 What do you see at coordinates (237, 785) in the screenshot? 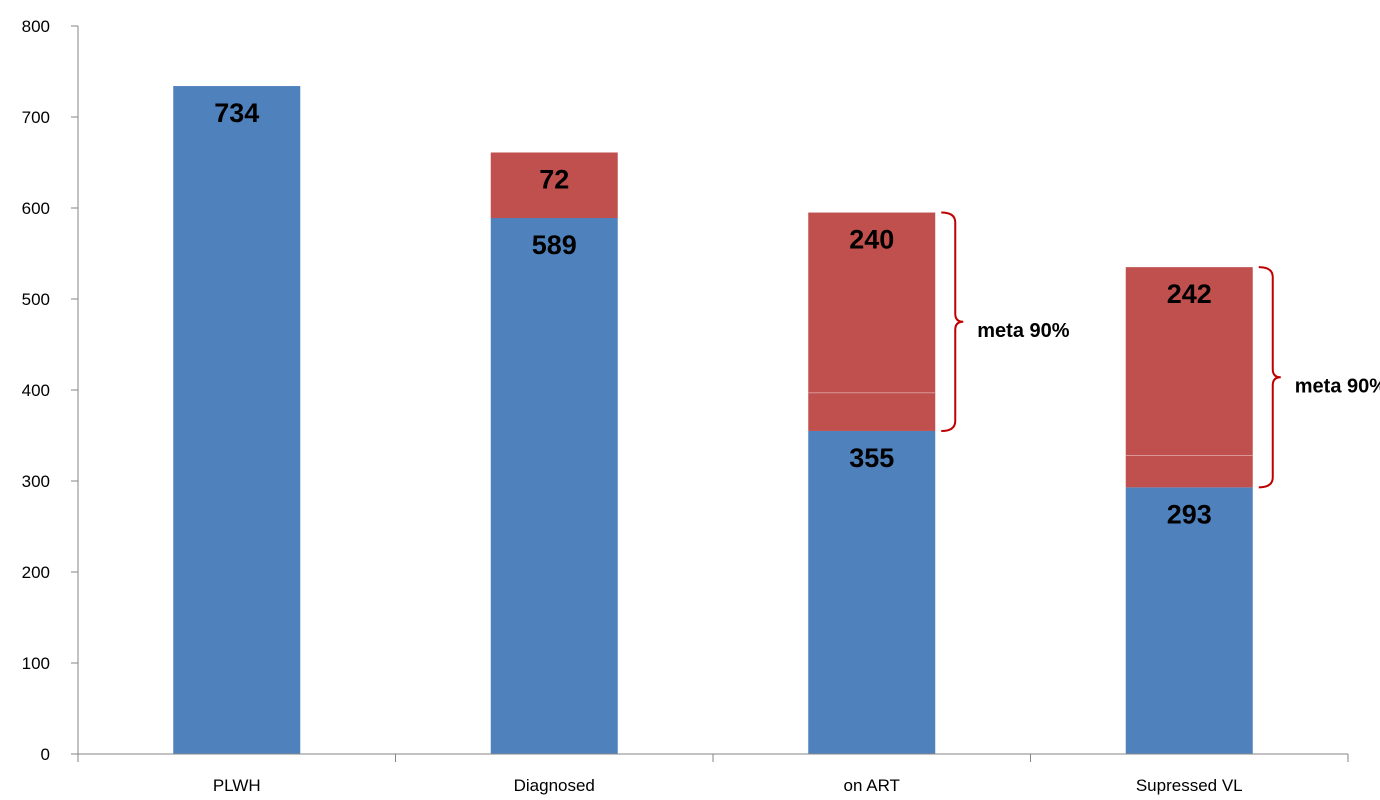
I see `x-category-label: PLWH` at bounding box center [237, 785].